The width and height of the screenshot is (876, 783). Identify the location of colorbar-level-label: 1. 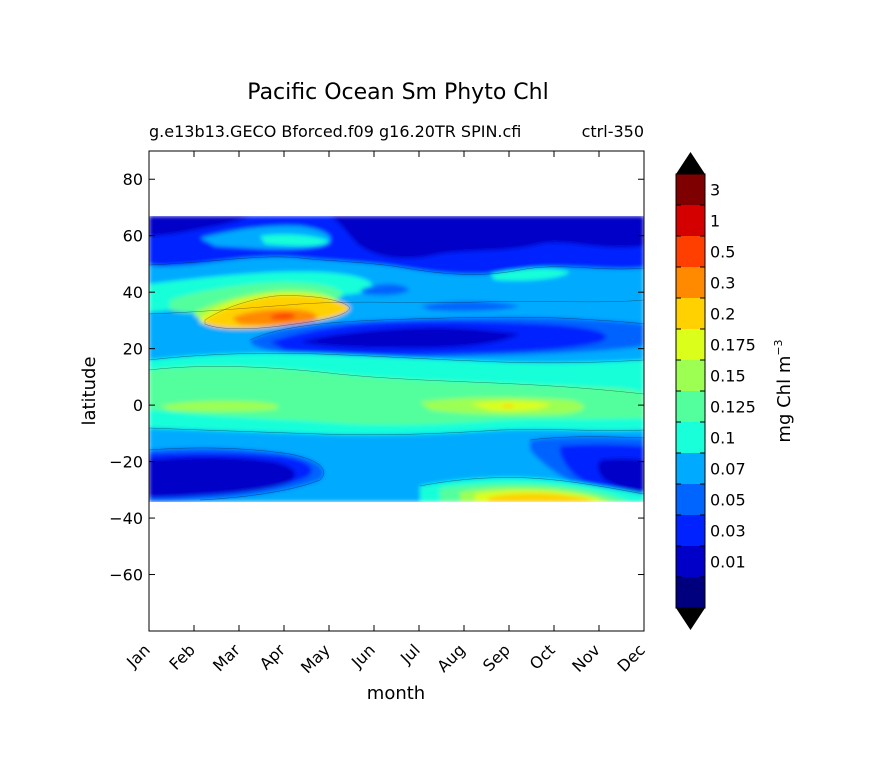
(715, 221).